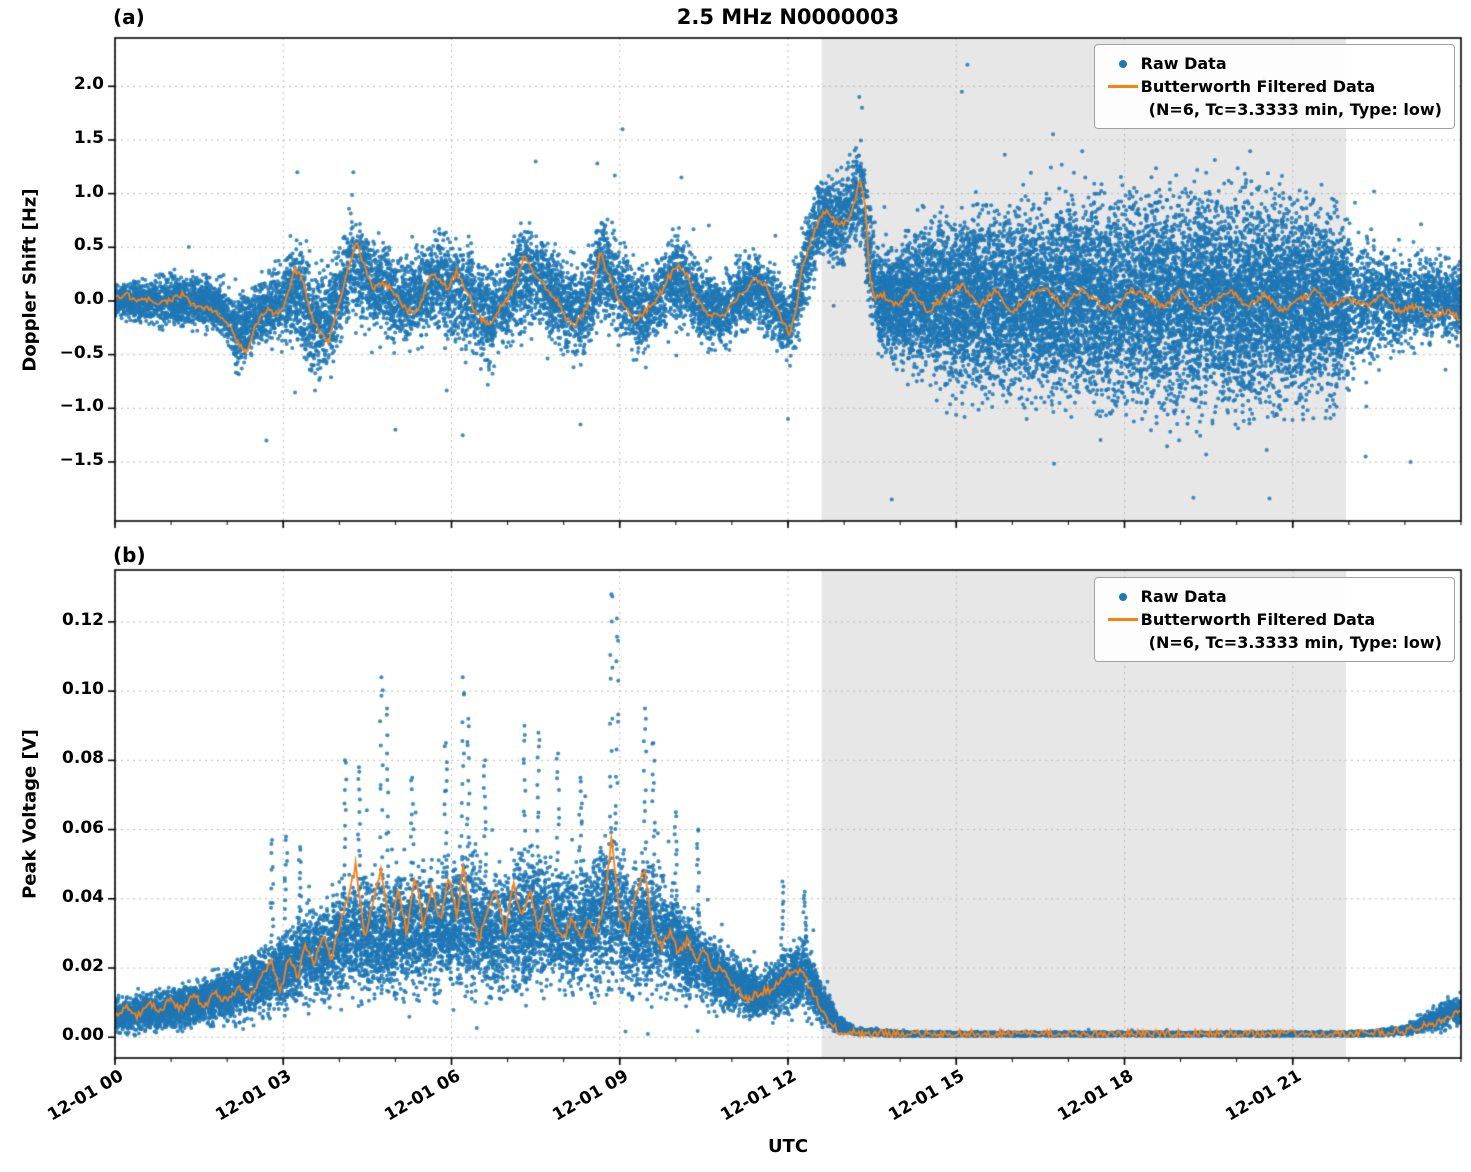 The height and width of the screenshot is (1172, 1471). What do you see at coordinates (88, 245) in the screenshot?
I see `y-tick-label: 0.5` at bounding box center [88, 245].